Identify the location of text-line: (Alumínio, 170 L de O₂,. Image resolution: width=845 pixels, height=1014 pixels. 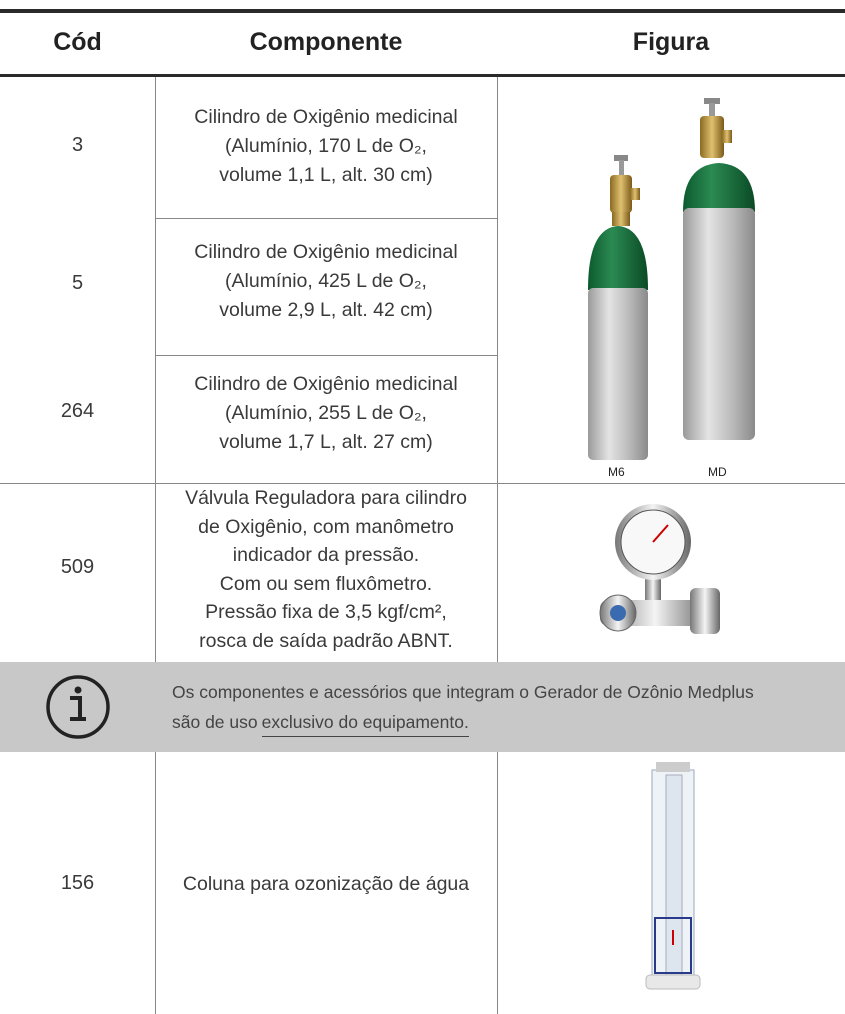
(326, 146).